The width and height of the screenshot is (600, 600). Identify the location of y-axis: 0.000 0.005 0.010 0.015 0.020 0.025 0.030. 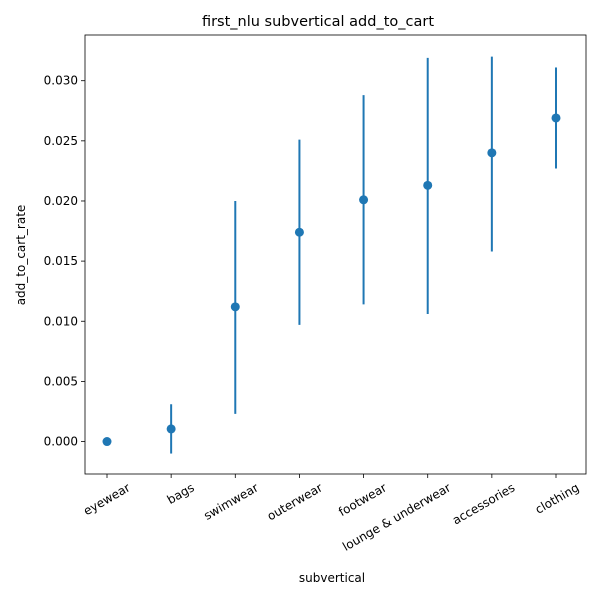
(64, 261).